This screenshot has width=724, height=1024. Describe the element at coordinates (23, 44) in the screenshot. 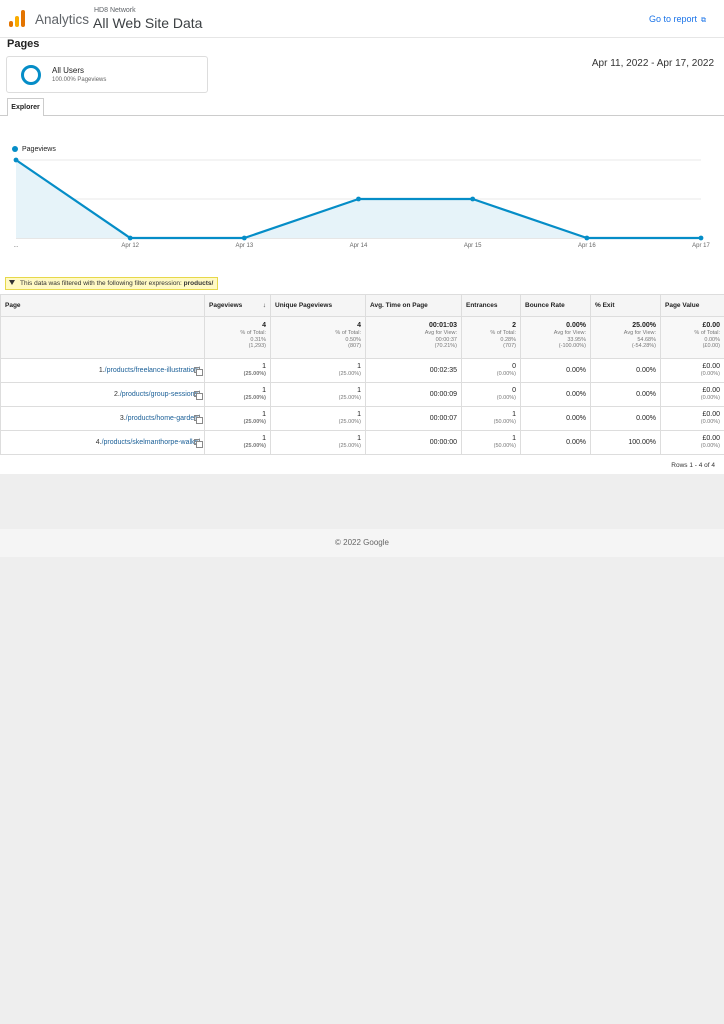

I see `page-title: Pages` at that location.